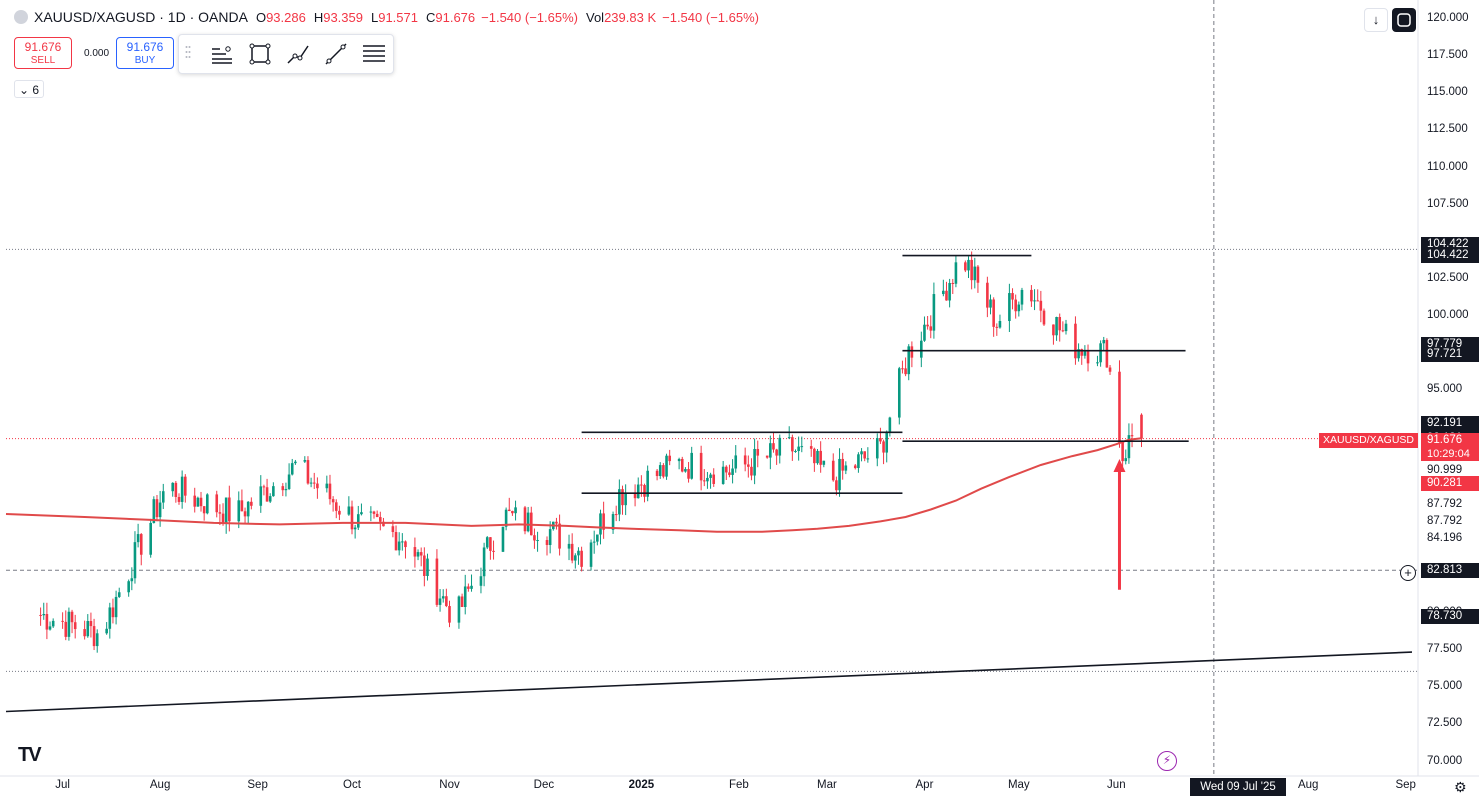 Image resolution: width=1479 pixels, height=796 pixels. What do you see at coordinates (343, 17) in the screenshot?
I see `high-value: 93.359` at bounding box center [343, 17].